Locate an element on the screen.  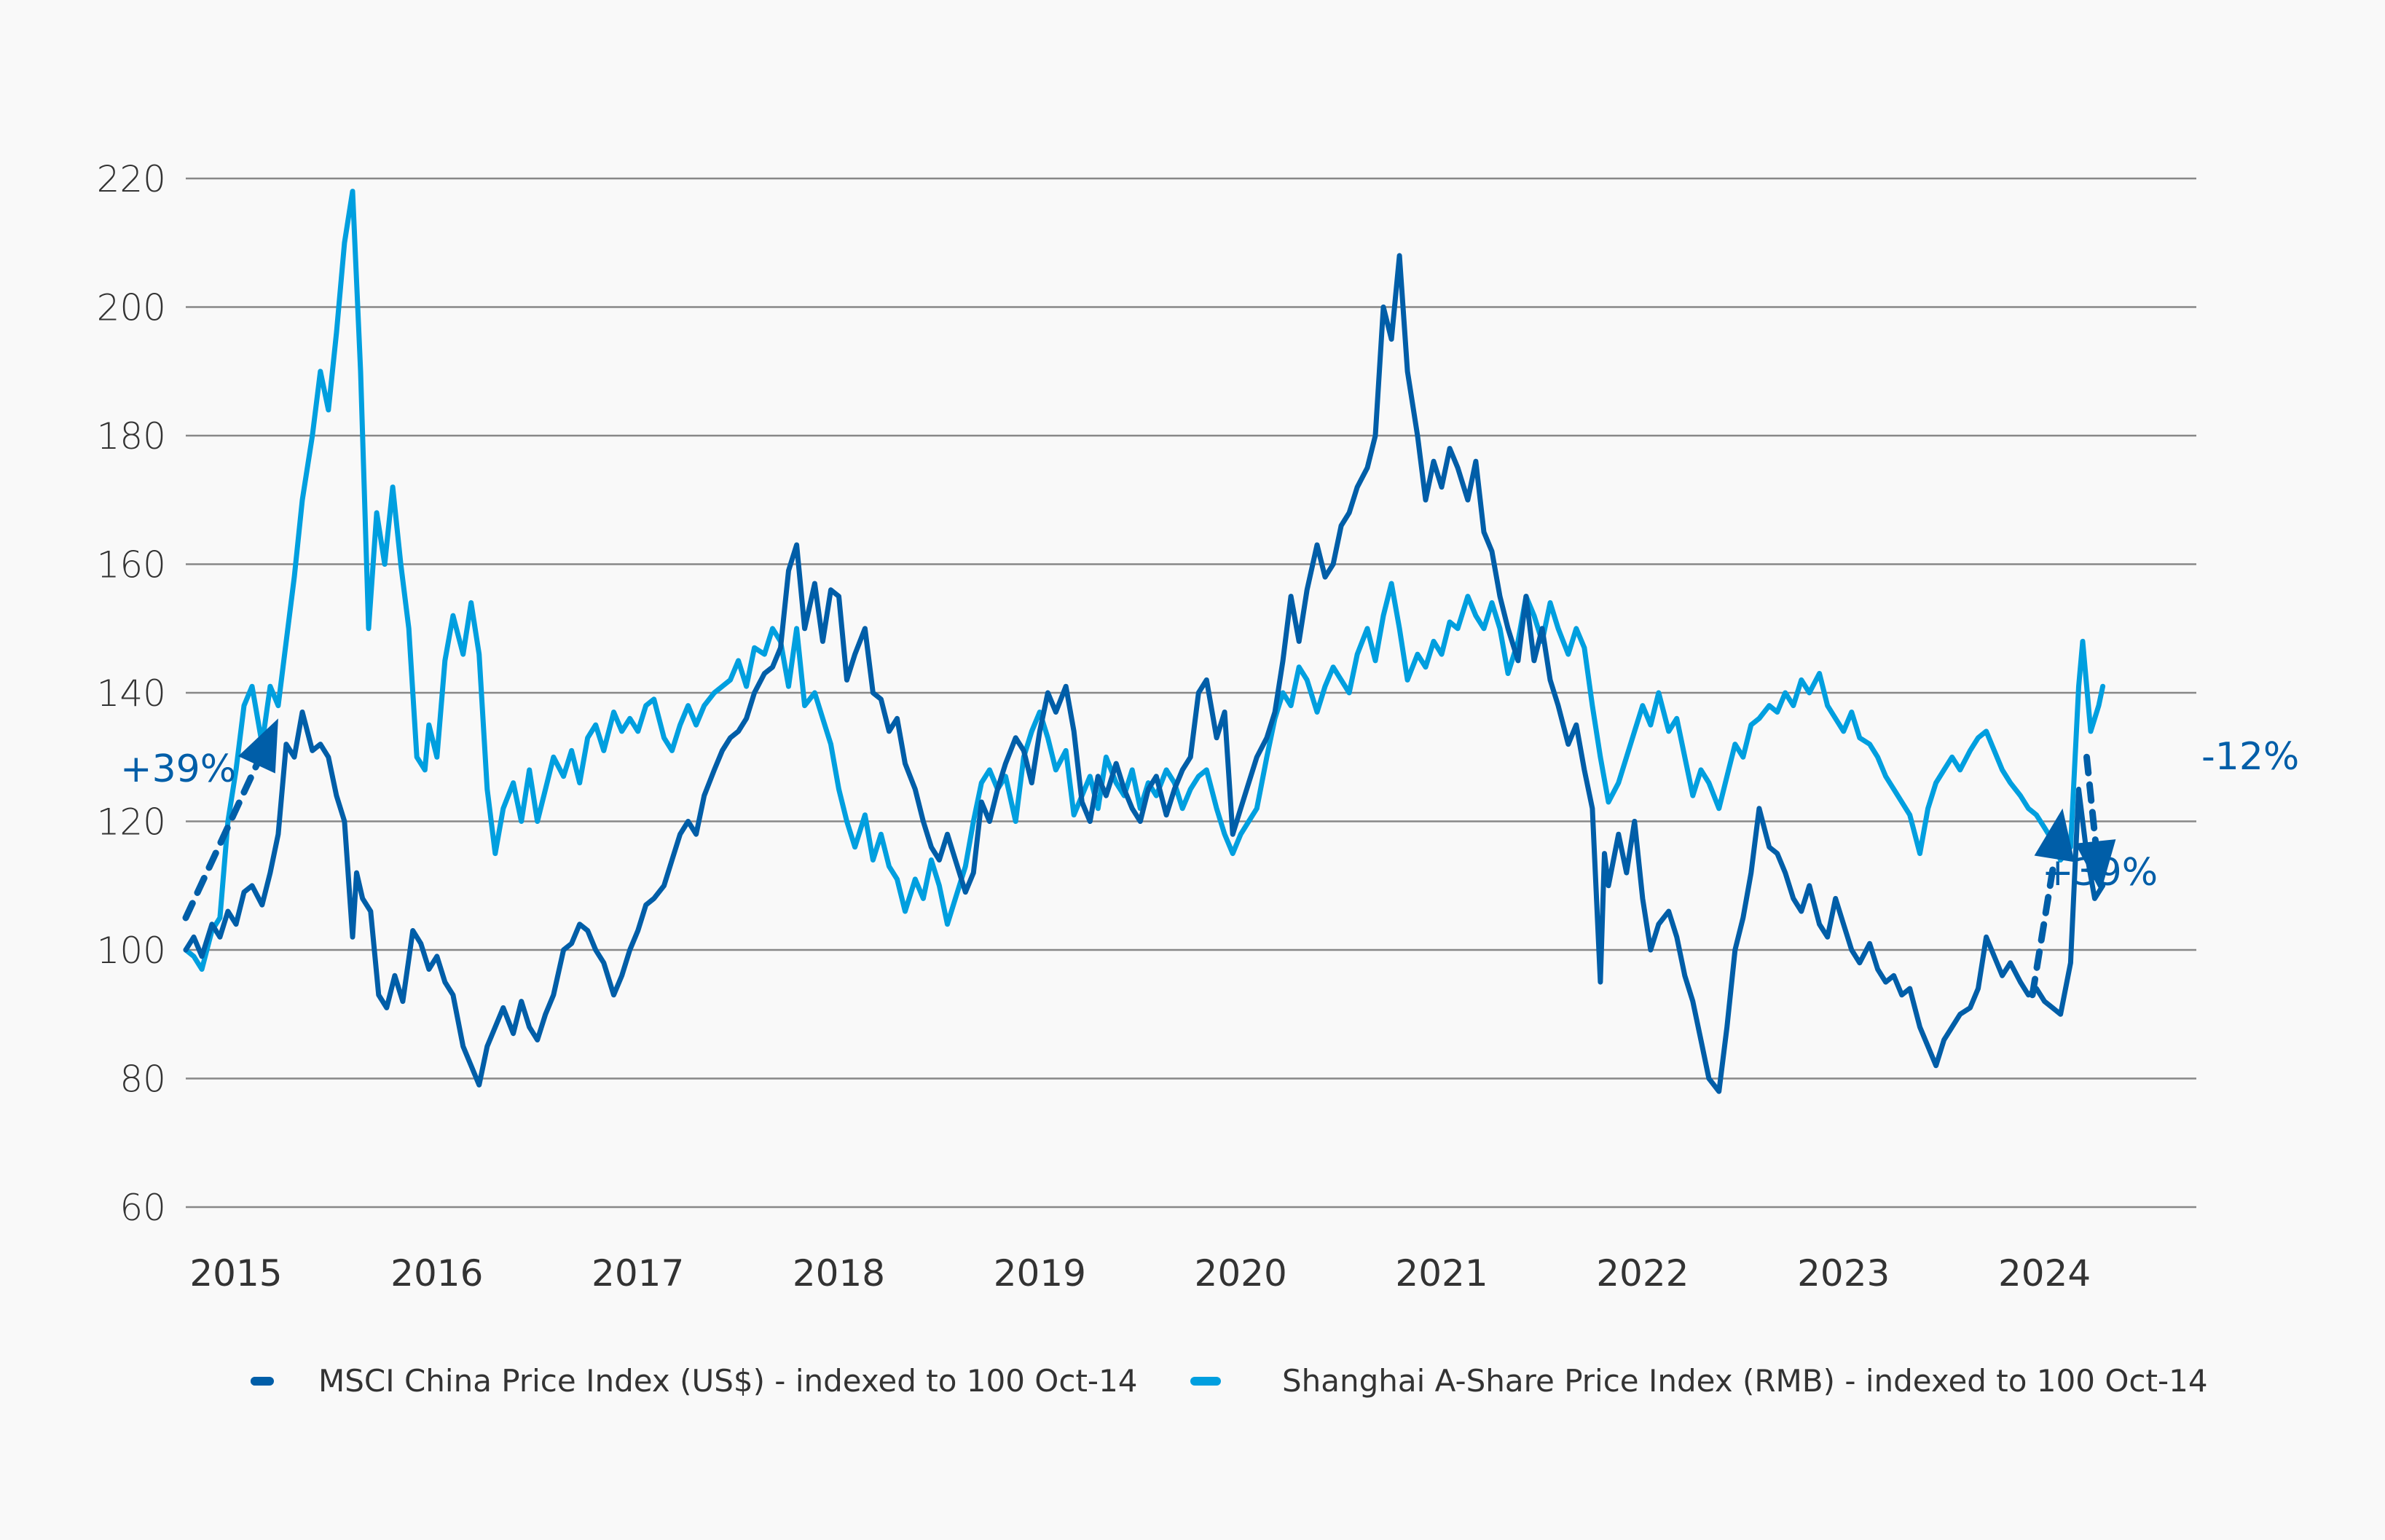
y-axis-ticks: 60 80 100 120 140 160 180 200 220 is located at coordinates (131, 693).